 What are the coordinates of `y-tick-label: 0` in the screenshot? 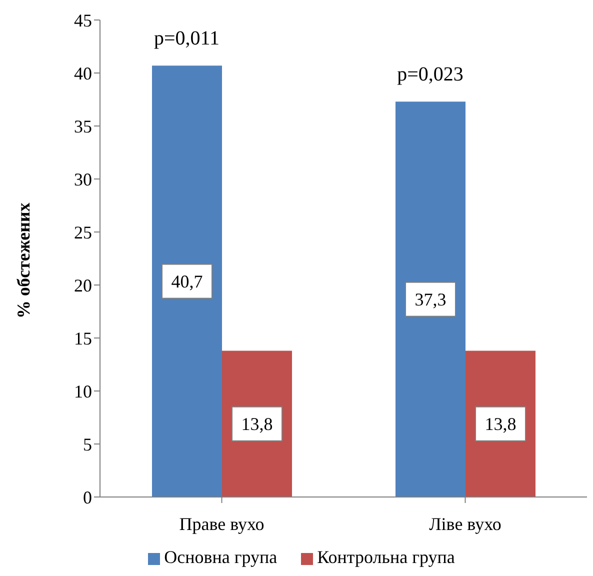 It's located at (87, 497).